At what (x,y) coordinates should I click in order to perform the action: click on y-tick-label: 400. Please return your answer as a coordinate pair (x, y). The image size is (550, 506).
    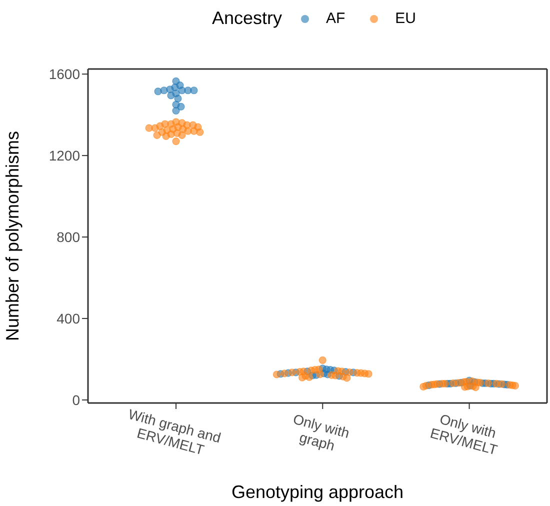
    Looking at the image, I should click on (68, 318).